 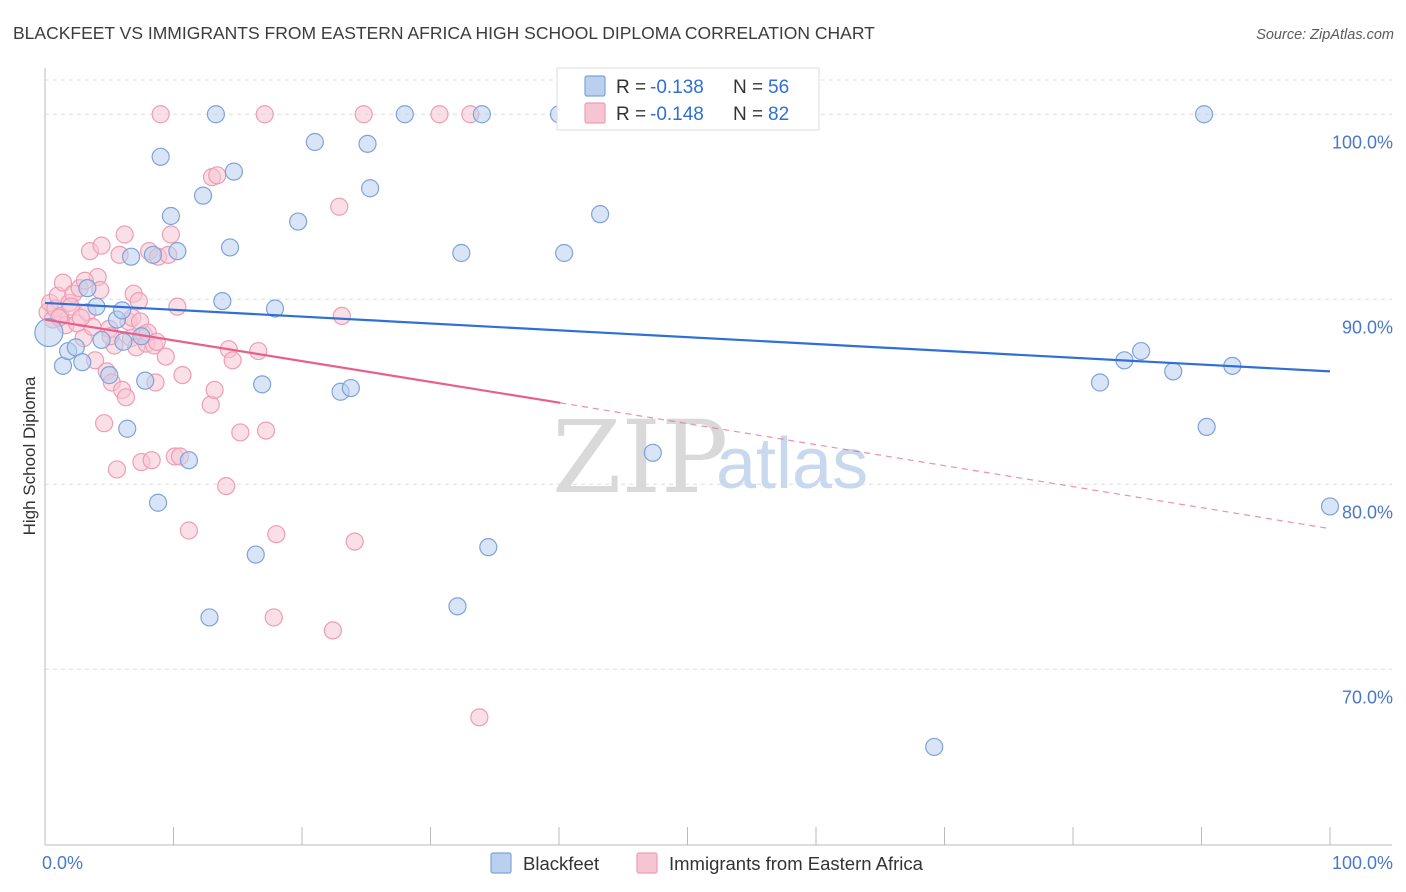 What do you see at coordinates (688, 99) in the screenshot?
I see `legend-box: R = -0.138 N = 56 R = -0.148 N = 82` at bounding box center [688, 99].